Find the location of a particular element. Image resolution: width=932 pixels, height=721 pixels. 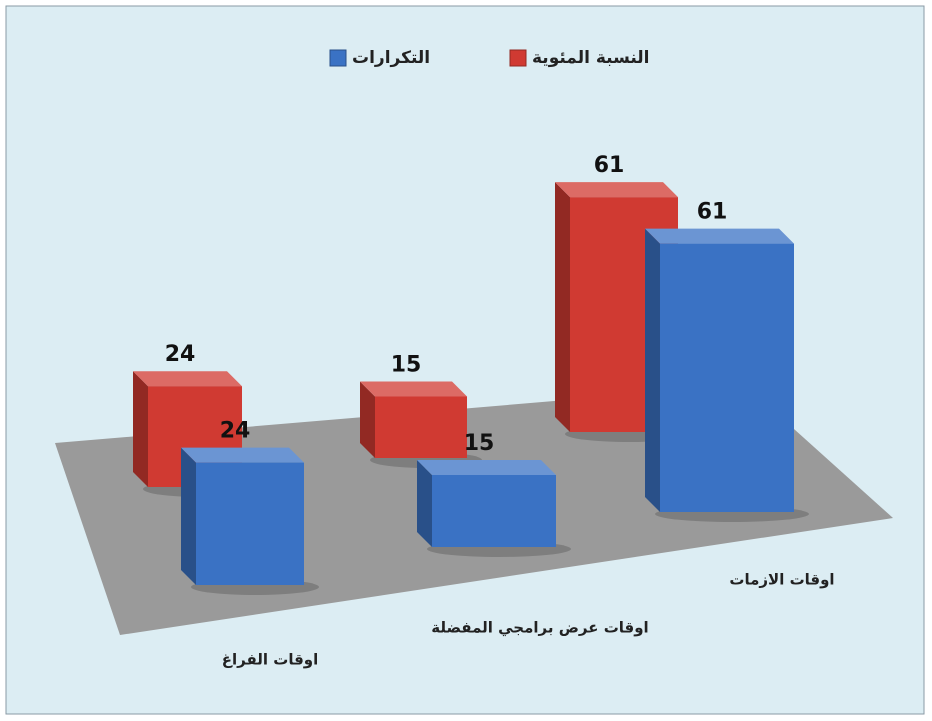

x-tick-label: اوقات عرض برامجي المفضلة is located at coordinates (539, 628).